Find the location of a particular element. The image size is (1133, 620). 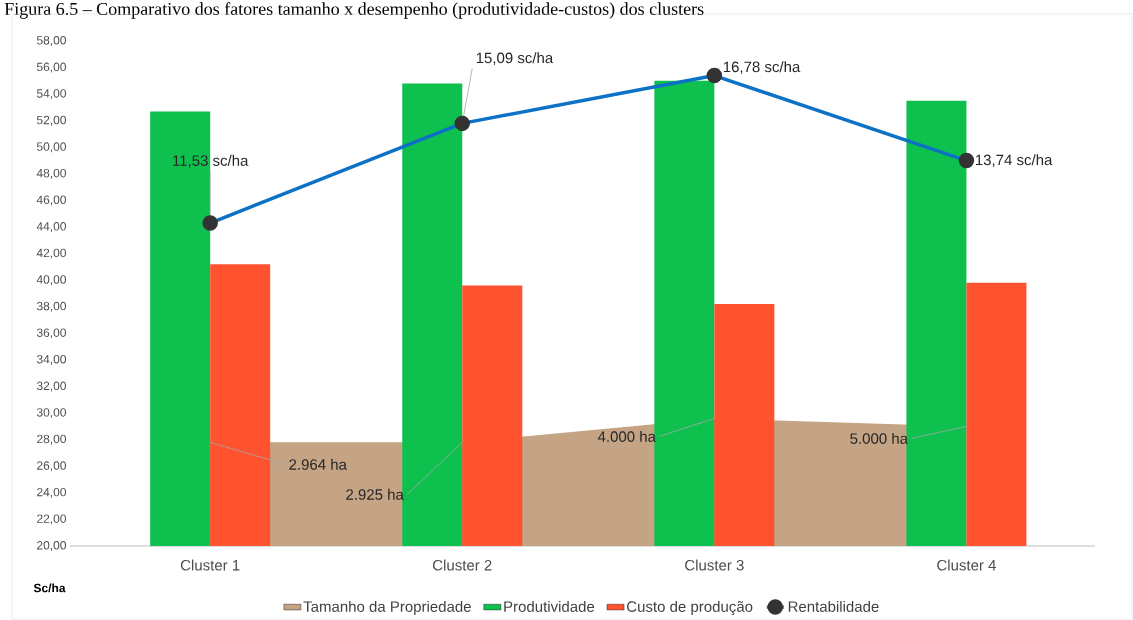

annotation: 16,78 sc/ha is located at coordinates (762, 67).